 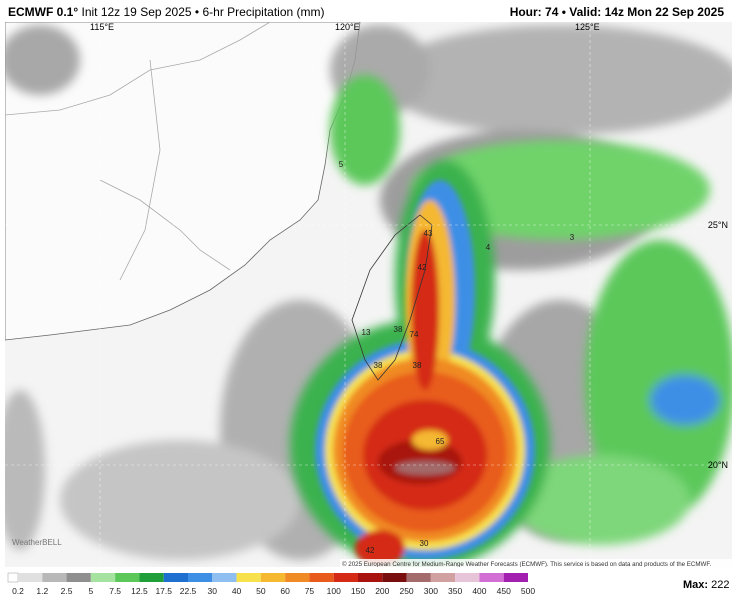 I want to click on colorbar-label: 100, so click(x=334, y=591).